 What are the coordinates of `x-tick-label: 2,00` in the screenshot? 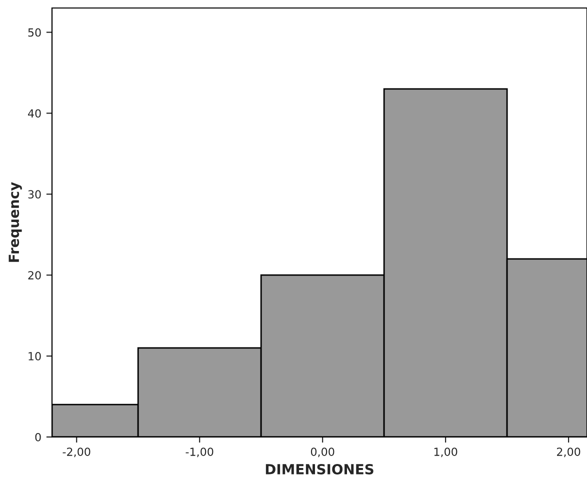 It's located at (568, 453).